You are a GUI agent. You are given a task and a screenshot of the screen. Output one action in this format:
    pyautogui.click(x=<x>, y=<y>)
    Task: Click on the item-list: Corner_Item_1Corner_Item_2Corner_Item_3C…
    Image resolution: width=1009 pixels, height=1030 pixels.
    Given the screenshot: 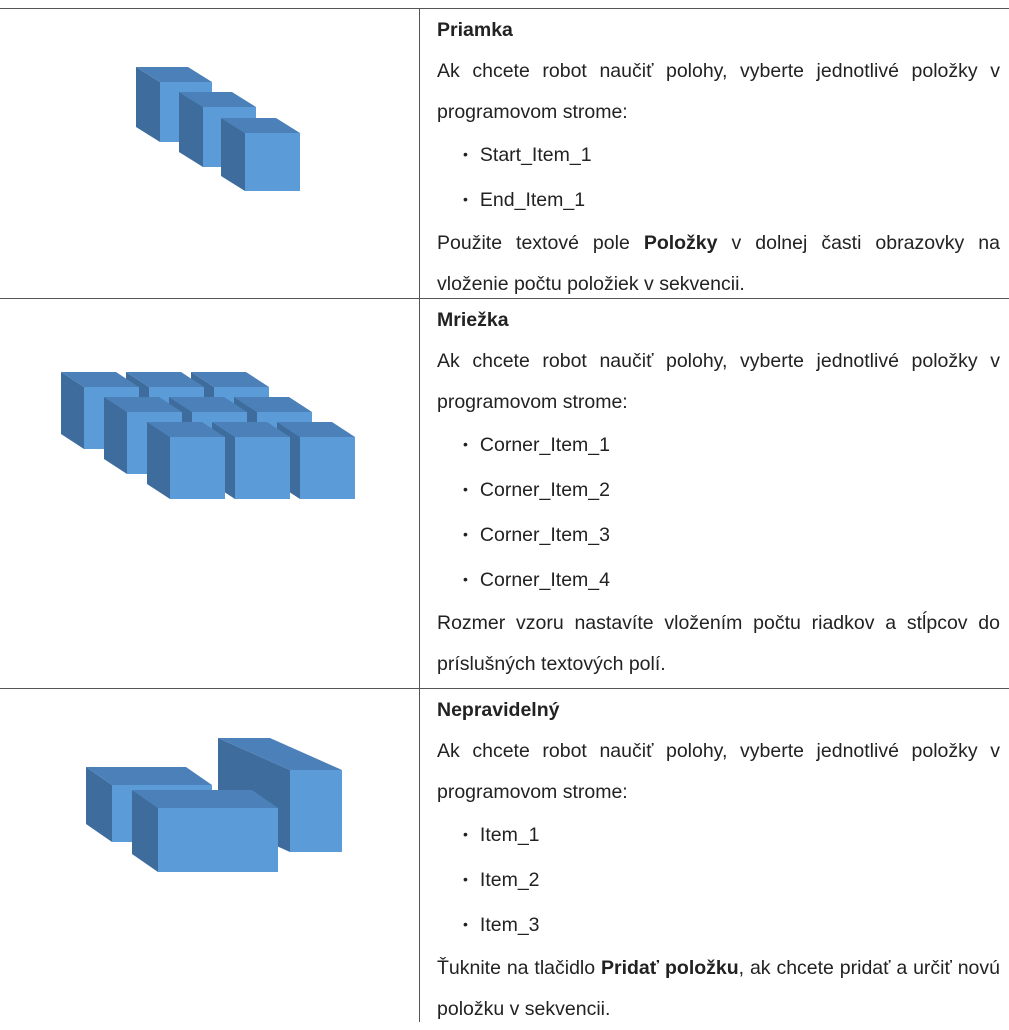 What is the action you would take?
    pyautogui.click(x=718, y=513)
    